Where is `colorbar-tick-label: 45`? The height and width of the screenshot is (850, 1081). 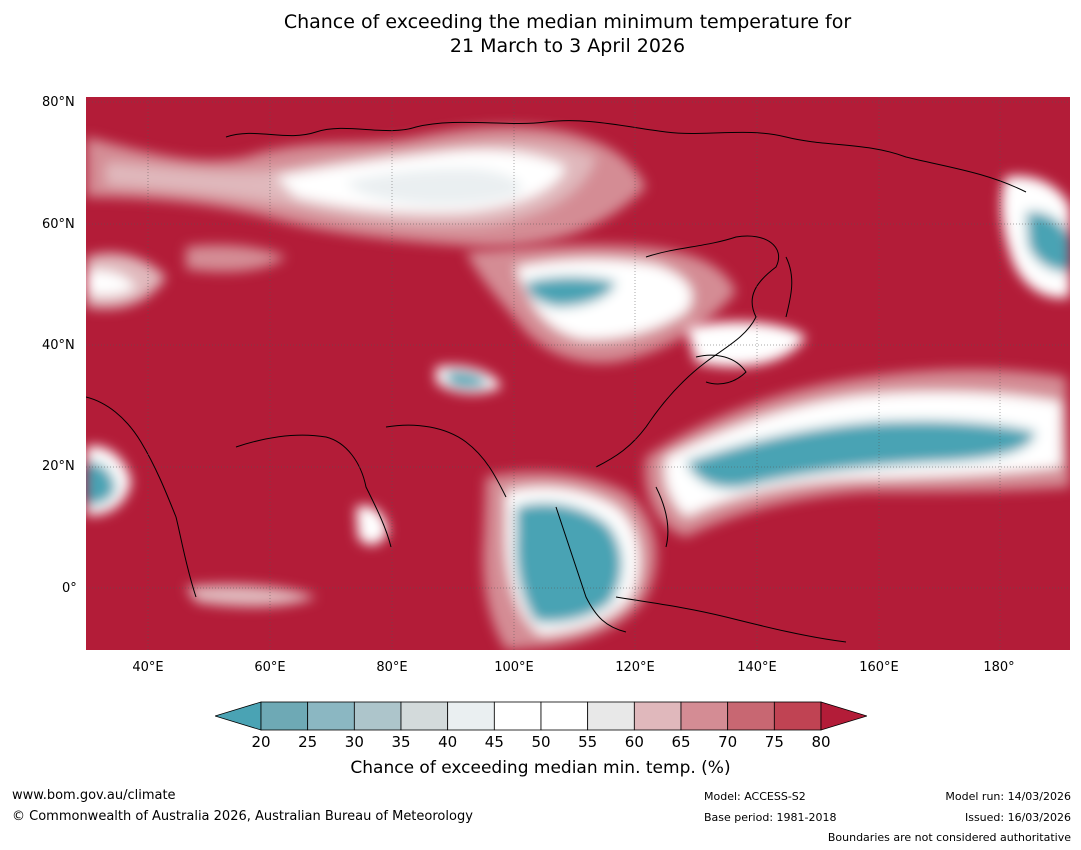 colorbar-tick-label: 45 is located at coordinates (494, 742).